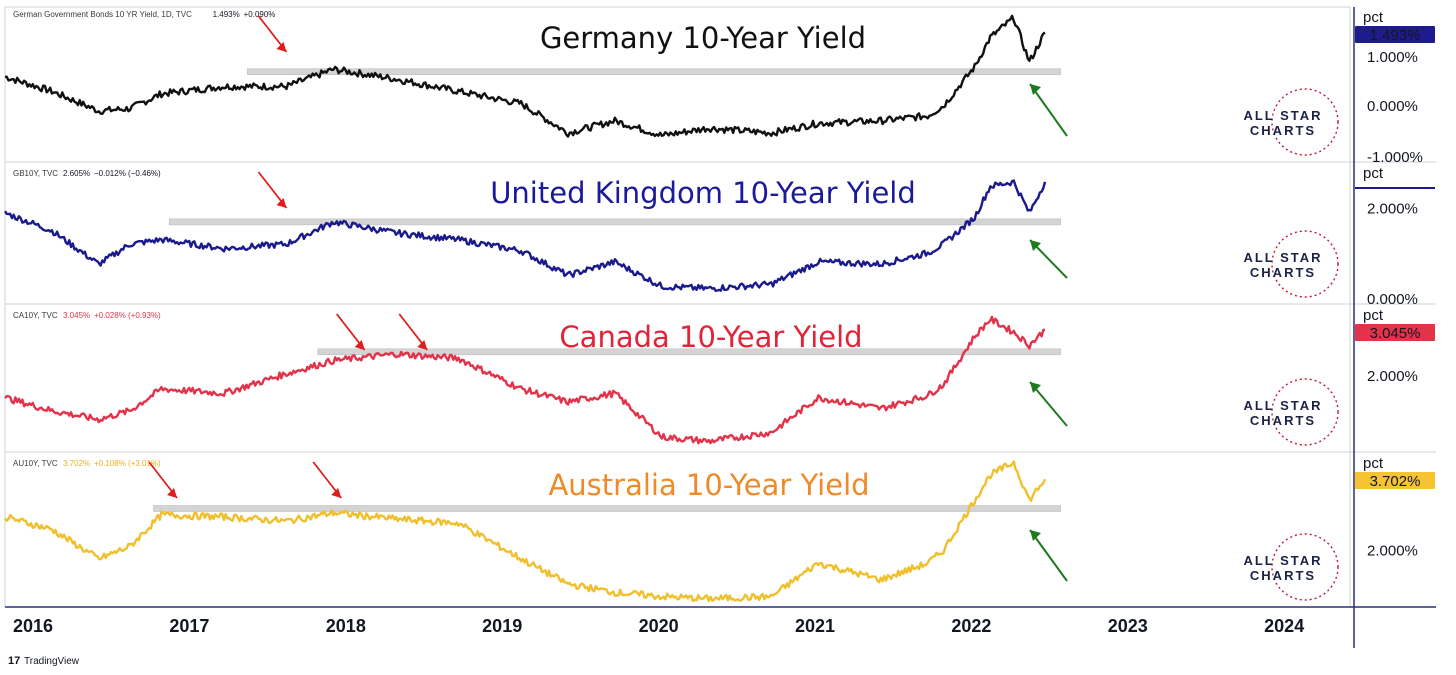 Image resolution: width=1456 pixels, height=675 pixels. What do you see at coordinates (1392, 57) in the screenshot?
I see `price-tick-label: 1.000%` at bounding box center [1392, 57].